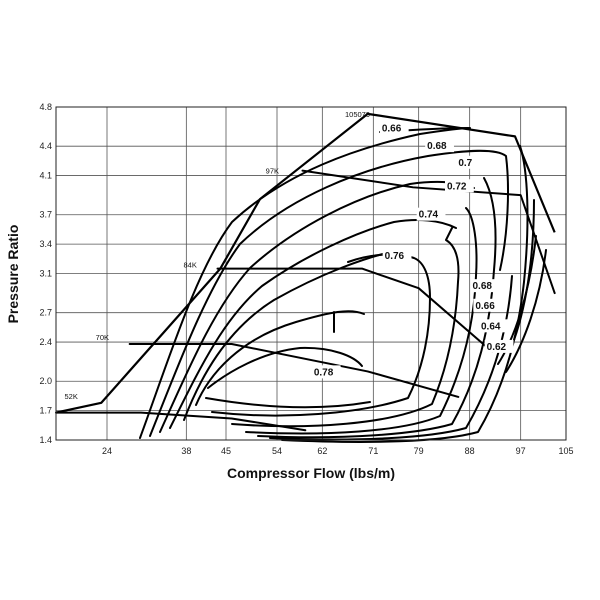 The width and height of the screenshot is (600, 600). I want to click on speed-line-label: 70K, so click(102, 337).